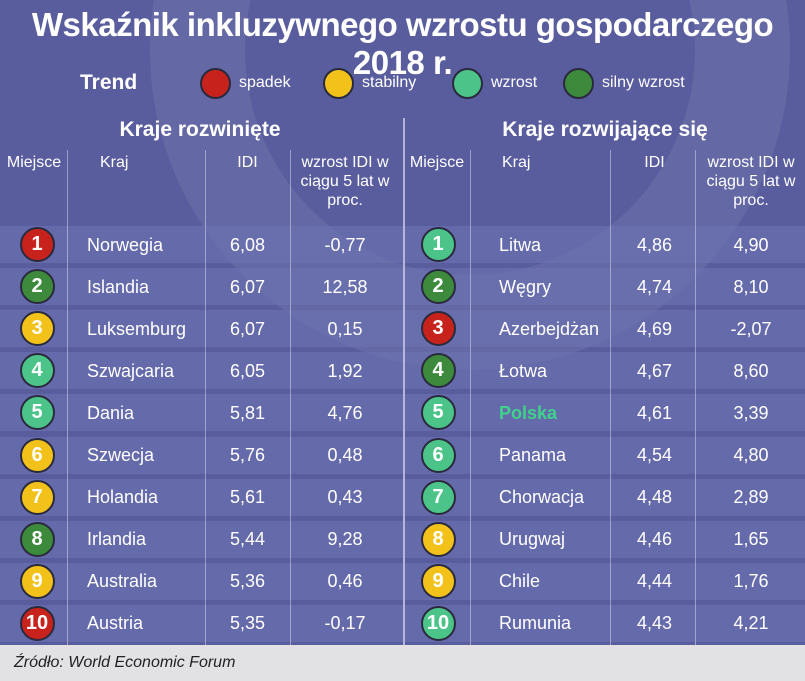 The width and height of the screenshot is (805, 681). Describe the element at coordinates (247, 412) in the screenshot. I see `idi-value: 5,81` at that location.